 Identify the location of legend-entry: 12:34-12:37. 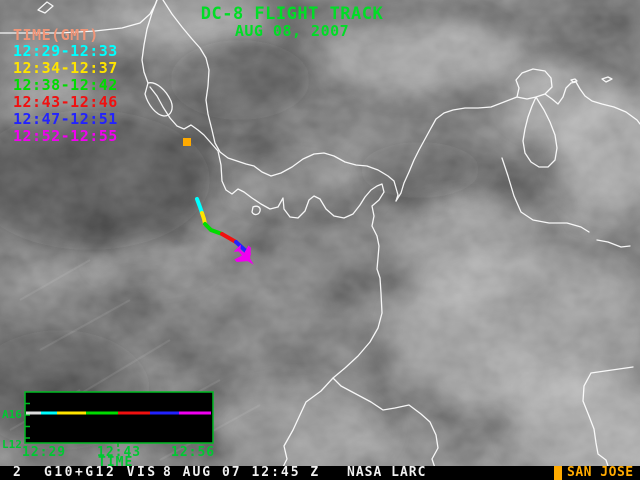
(65, 68).